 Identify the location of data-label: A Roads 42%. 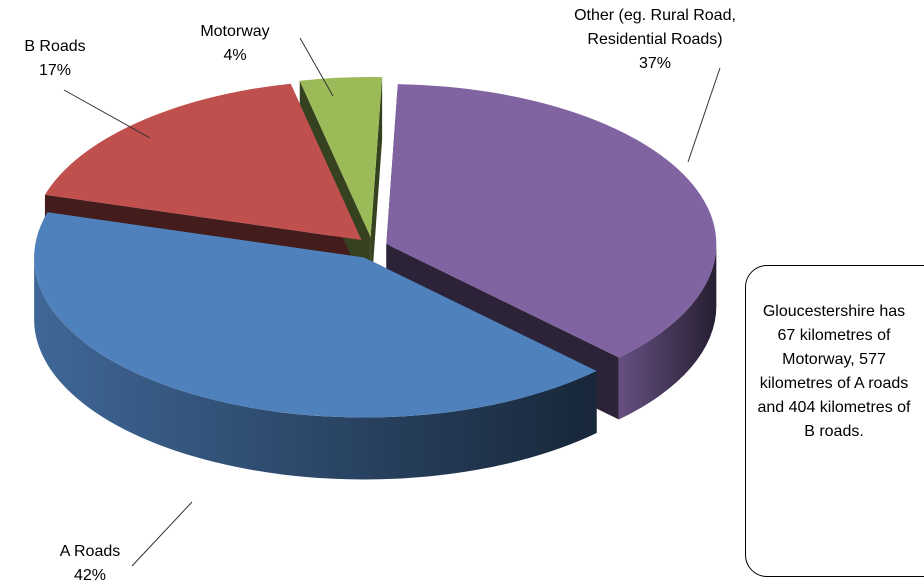
(90, 563).